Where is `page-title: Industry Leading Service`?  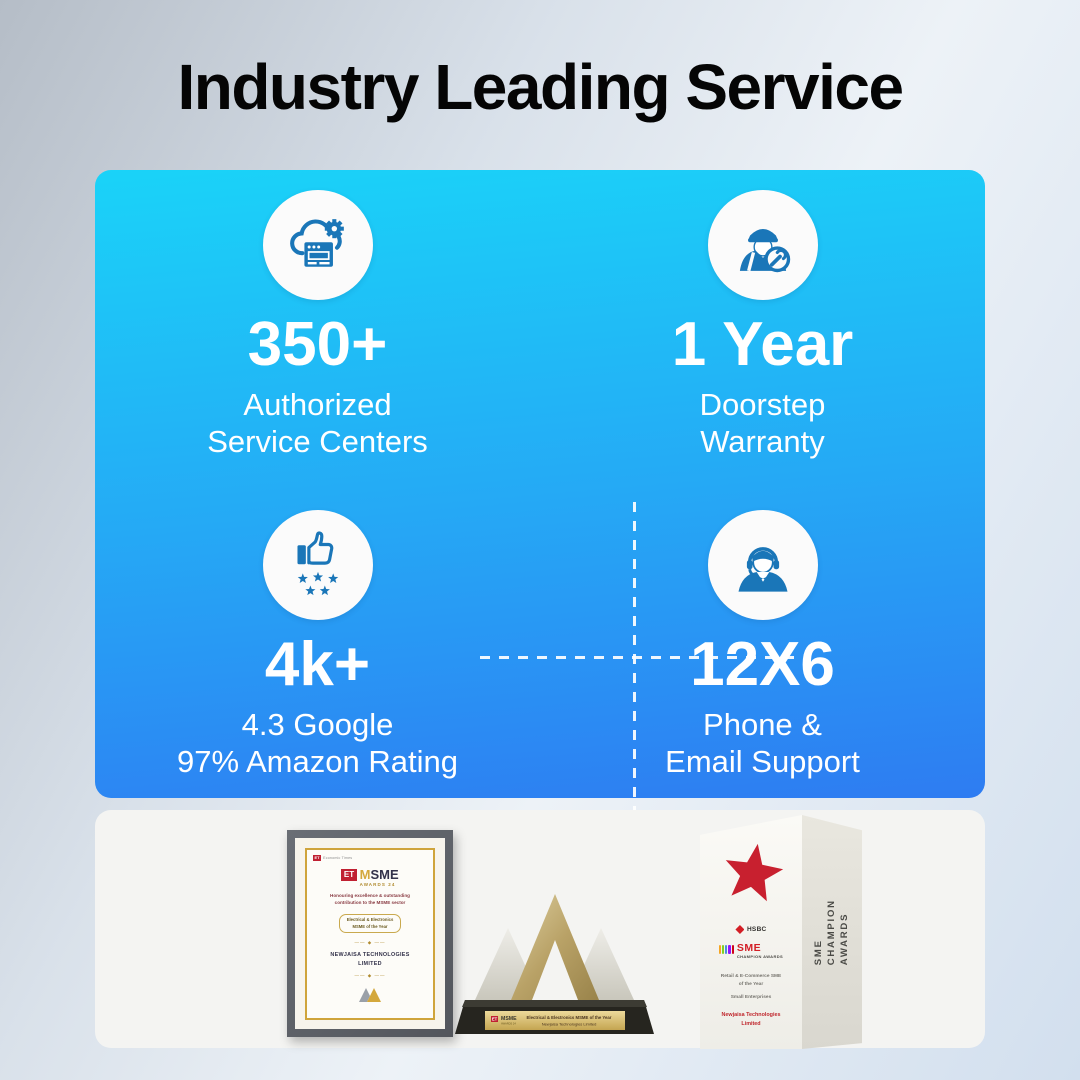
page-title: Industry Leading Service is located at coordinates (540, 87).